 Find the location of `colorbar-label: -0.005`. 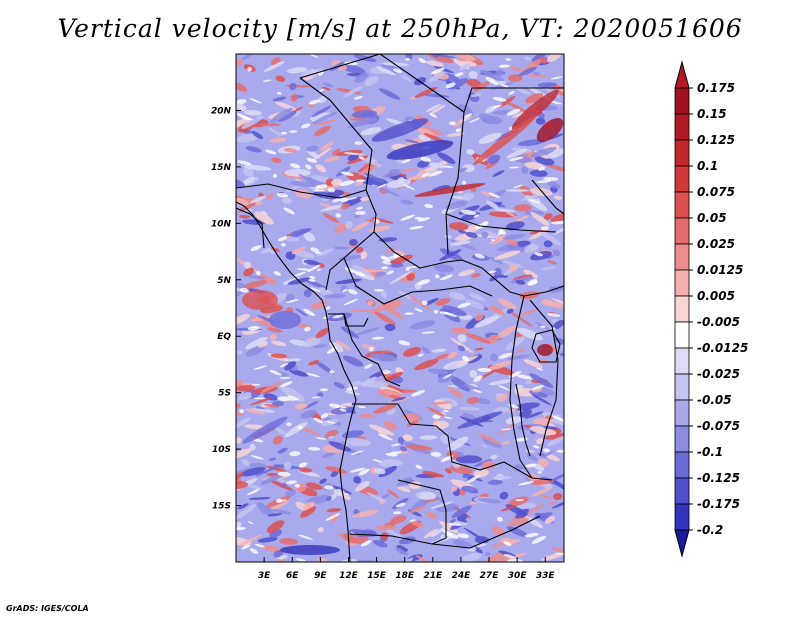

colorbar-label: -0.005 is located at coordinates (718, 322).